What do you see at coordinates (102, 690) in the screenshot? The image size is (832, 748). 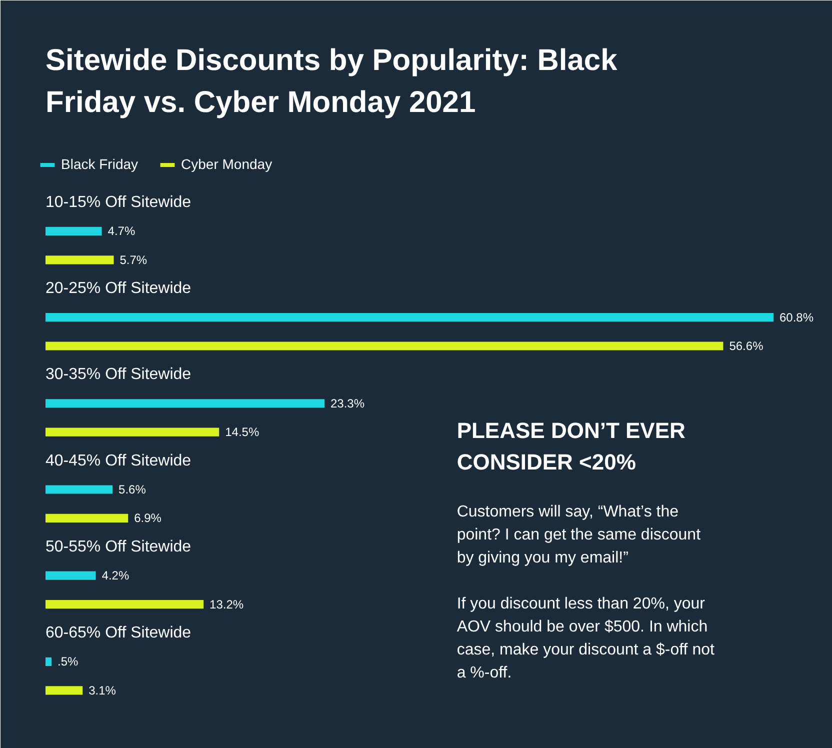 I see `data-label: 3.1%` at bounding box center [102, 690].